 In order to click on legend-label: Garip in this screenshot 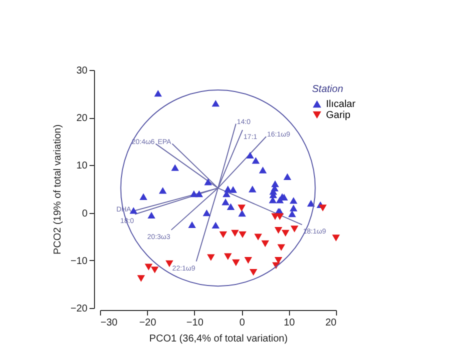, I will do `click(338, 115)`.